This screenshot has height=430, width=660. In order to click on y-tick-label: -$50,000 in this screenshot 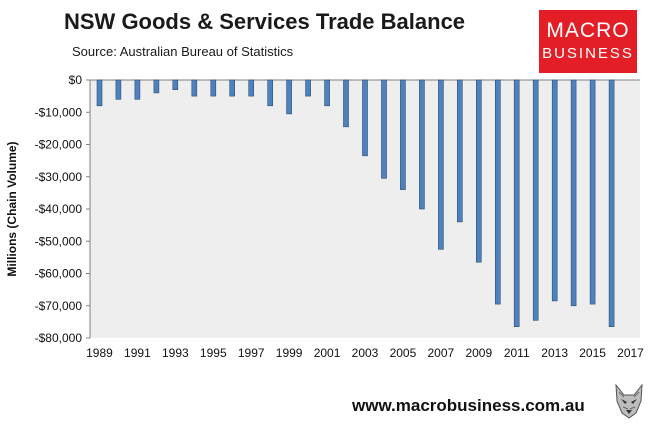, I will do `click(59, 241)`.